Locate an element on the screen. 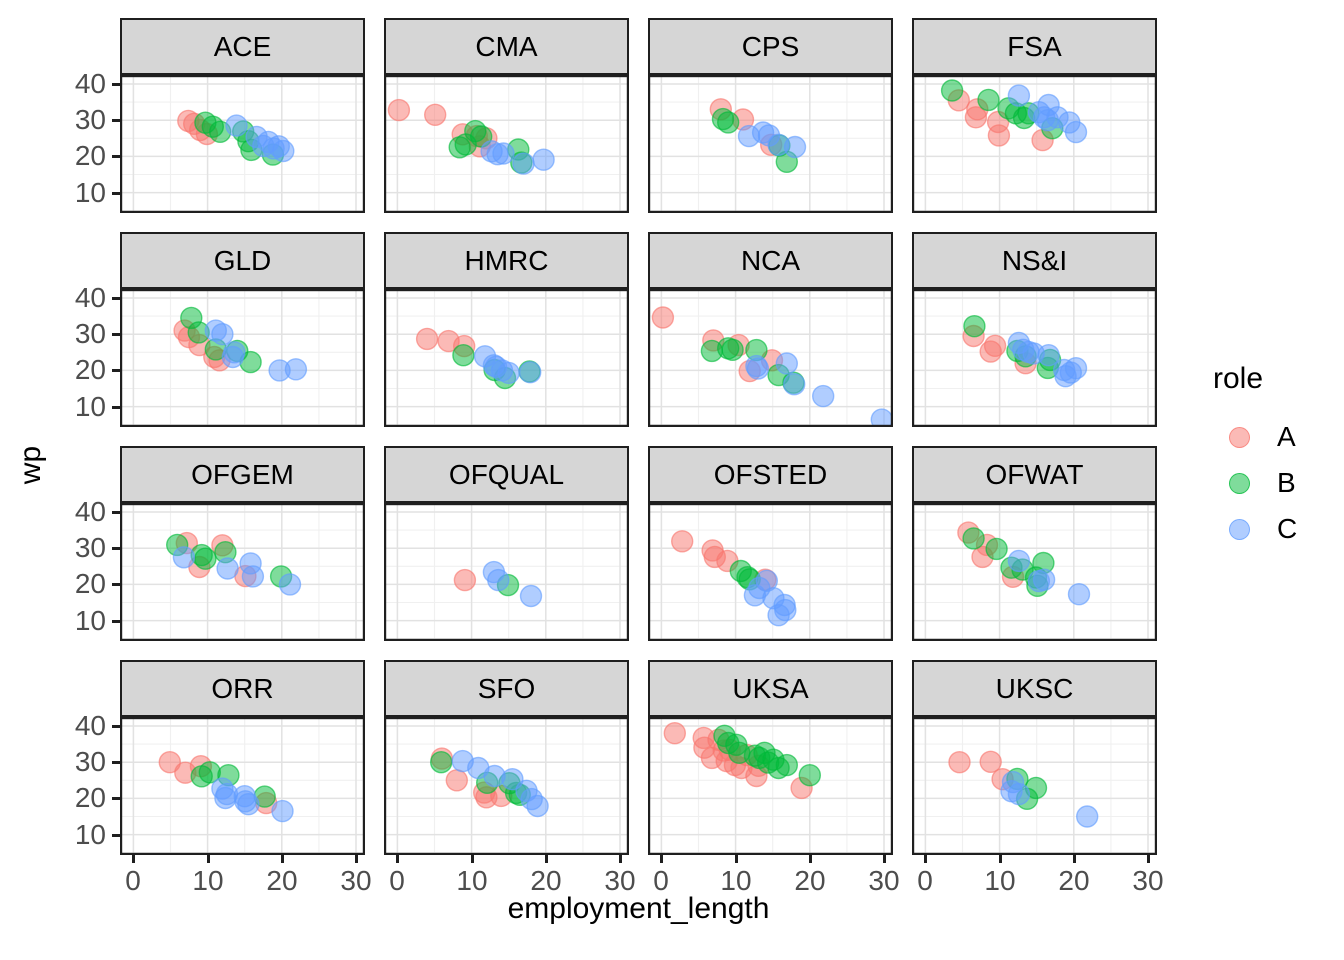  facet-OFGEM: OFGEM is located at coordinates (242, 543).